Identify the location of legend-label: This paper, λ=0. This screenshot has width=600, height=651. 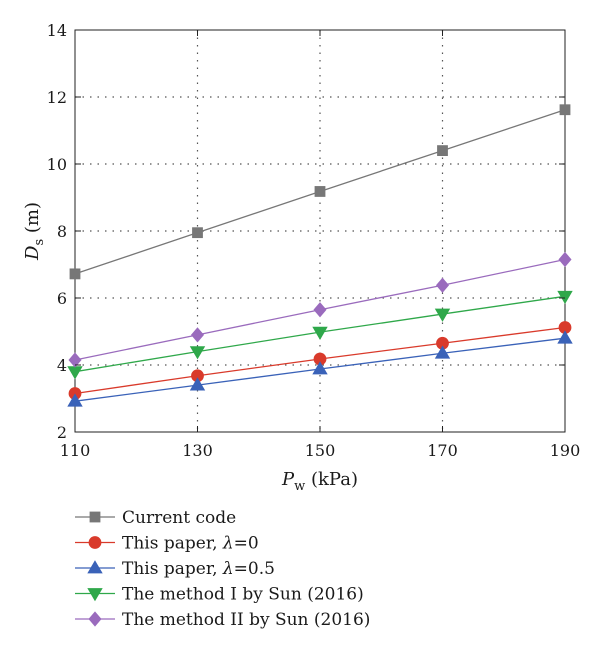
(190, 544).